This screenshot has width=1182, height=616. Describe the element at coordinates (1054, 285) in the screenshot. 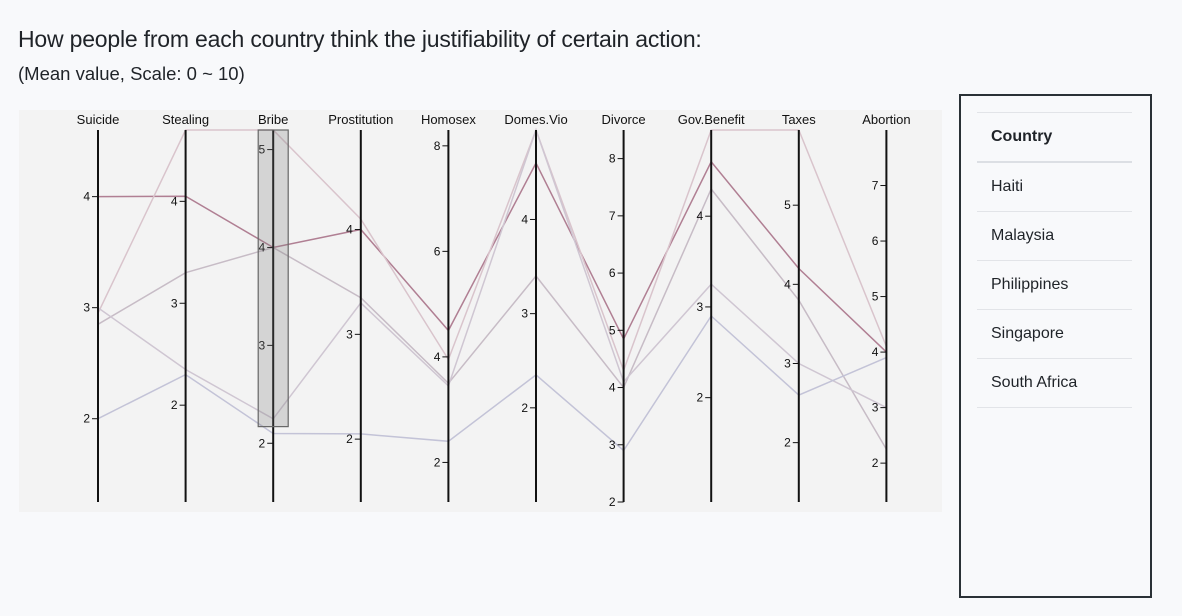

I see `country-item-philippines: Philippines` at that location.